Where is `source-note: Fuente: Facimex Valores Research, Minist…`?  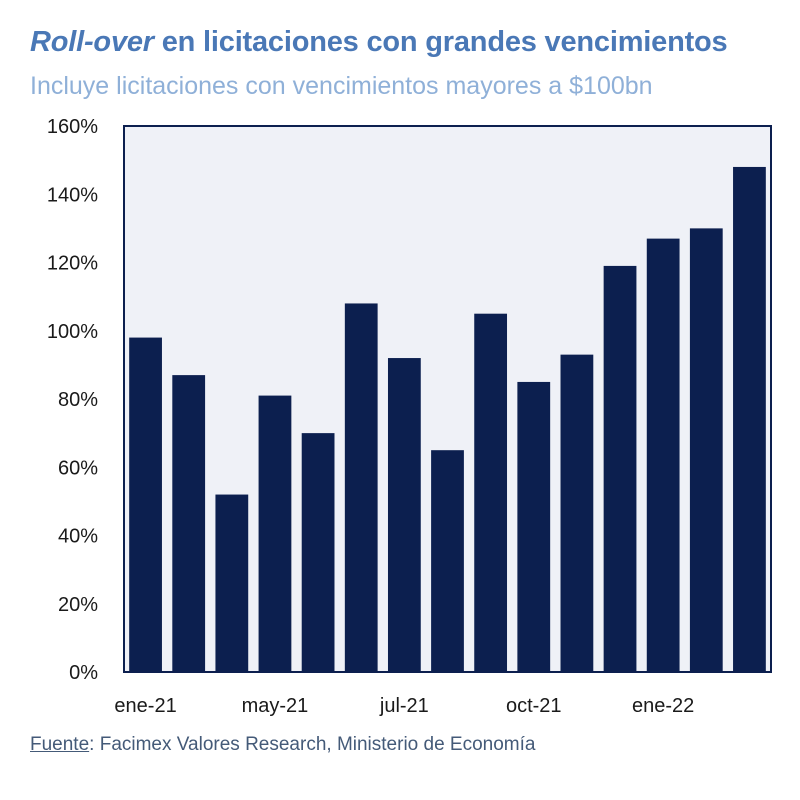 source-note: Fuente: Facimex Valores Research, Minist… is located at coordinates (282, 745).